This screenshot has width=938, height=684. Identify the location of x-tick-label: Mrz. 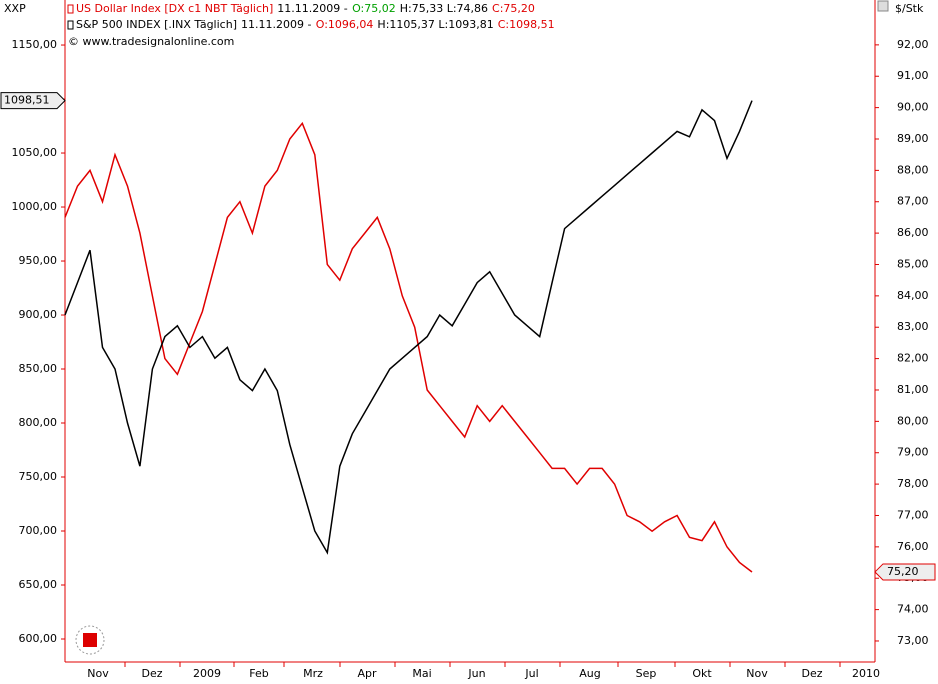
(313, 673).